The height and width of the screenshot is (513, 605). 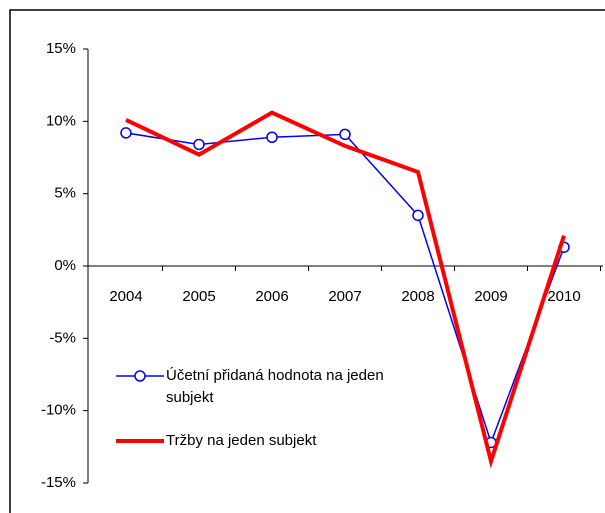 I want to click on y-tick-label: 5%, so click(x=65, y=193).